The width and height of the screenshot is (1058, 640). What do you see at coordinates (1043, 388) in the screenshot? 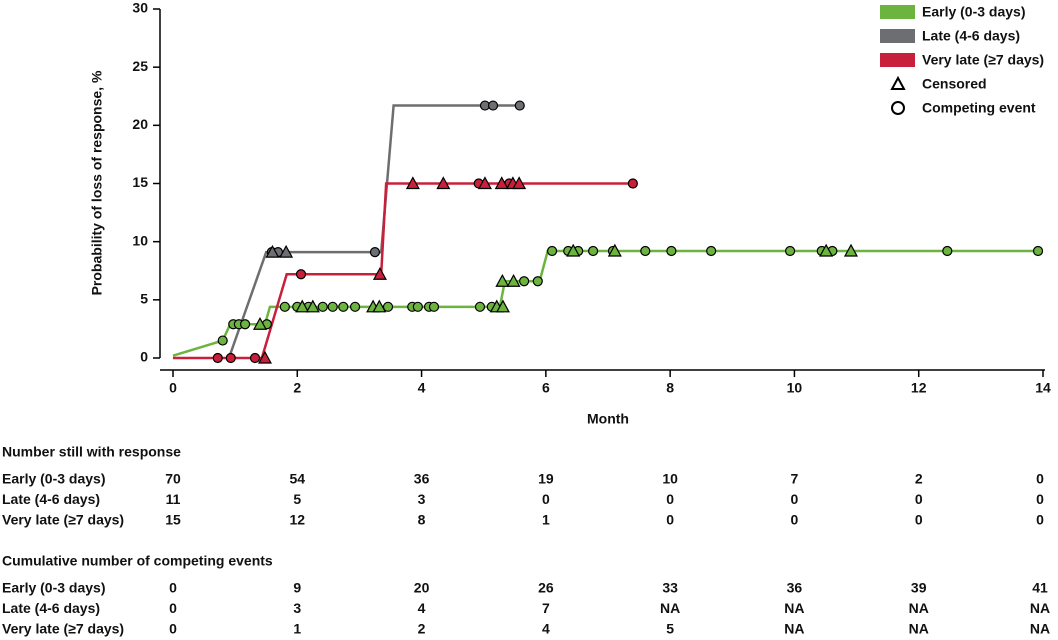
I see `x-tick-label: 14` at bounding box center [1043, 388].